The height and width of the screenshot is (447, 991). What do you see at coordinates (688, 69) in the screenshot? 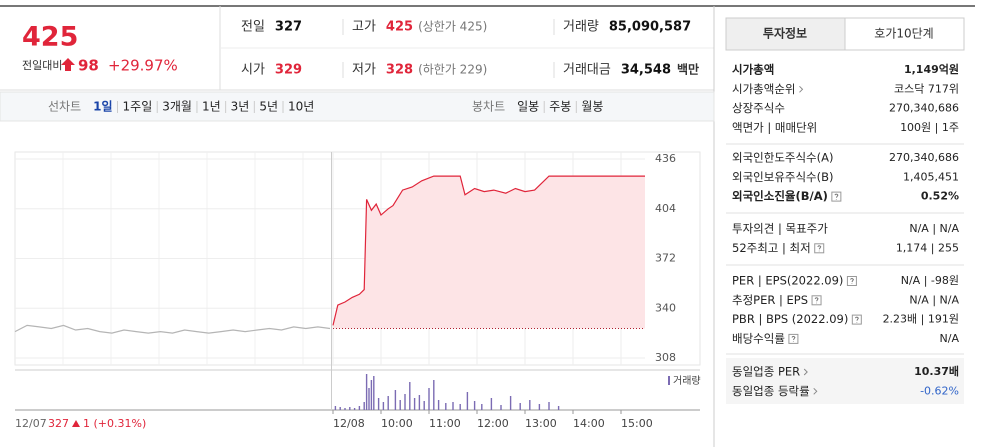
I see `summary-unit: 백만` at bounding box center [688, 69].